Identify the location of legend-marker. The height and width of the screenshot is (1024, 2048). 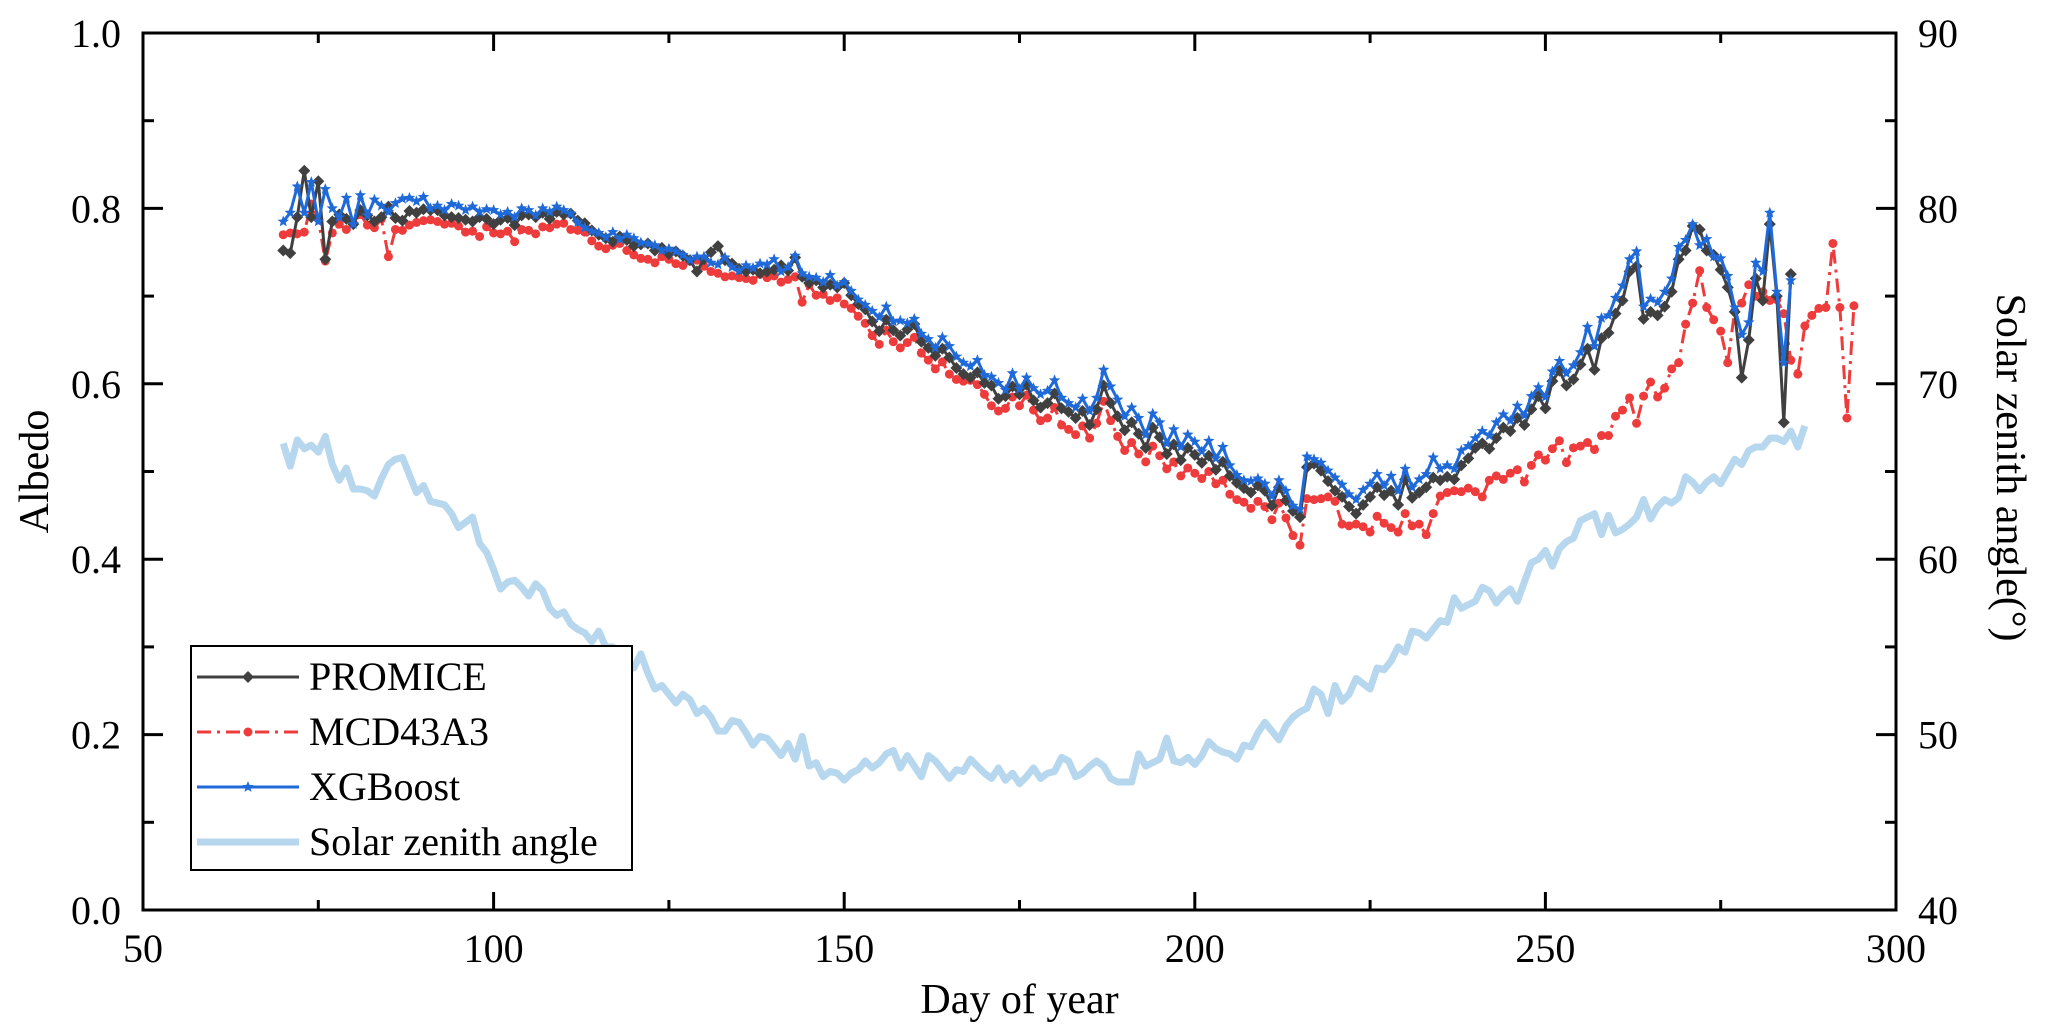
(248, 786).